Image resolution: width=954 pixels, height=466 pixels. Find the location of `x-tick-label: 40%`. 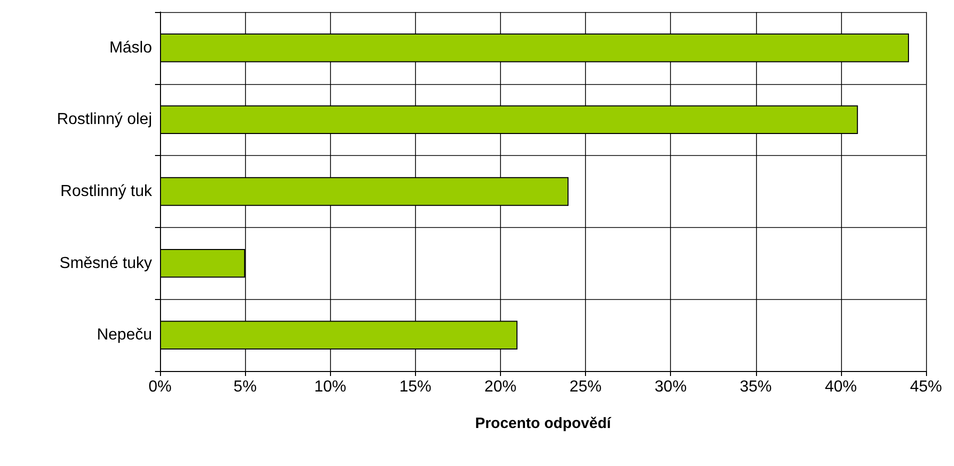

x-tick-label: 40% is located at coordinates (840, 387).